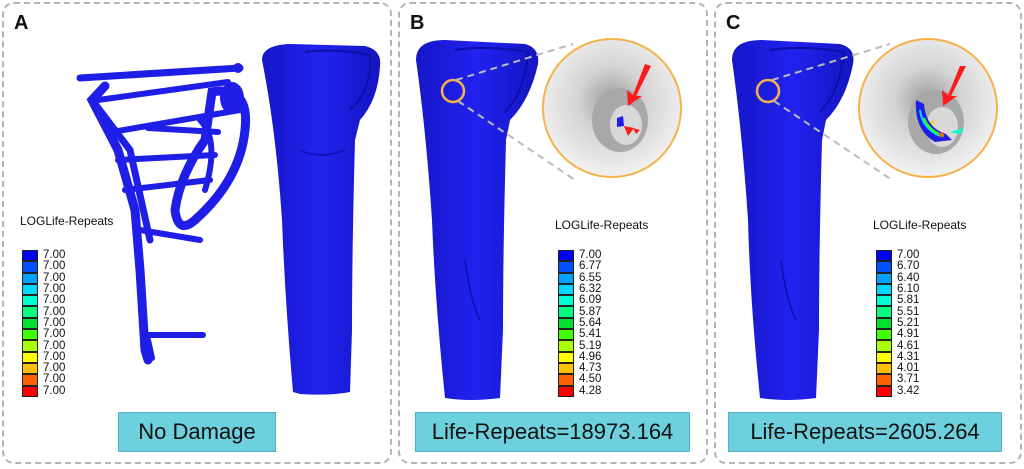 The width and height of the screenshot is (1024, 469). I want to click on legend-row: 5.87, so click(580, 311).